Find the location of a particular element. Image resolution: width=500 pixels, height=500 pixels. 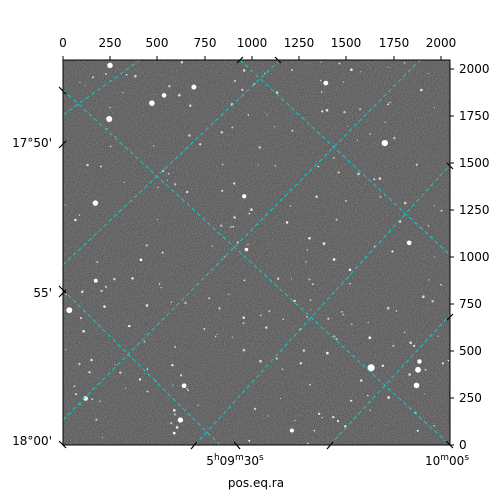

right-tick-labels: 0 250 500 750 1000 1250 1500 1750 2000 is located at coordinates (474, 257).